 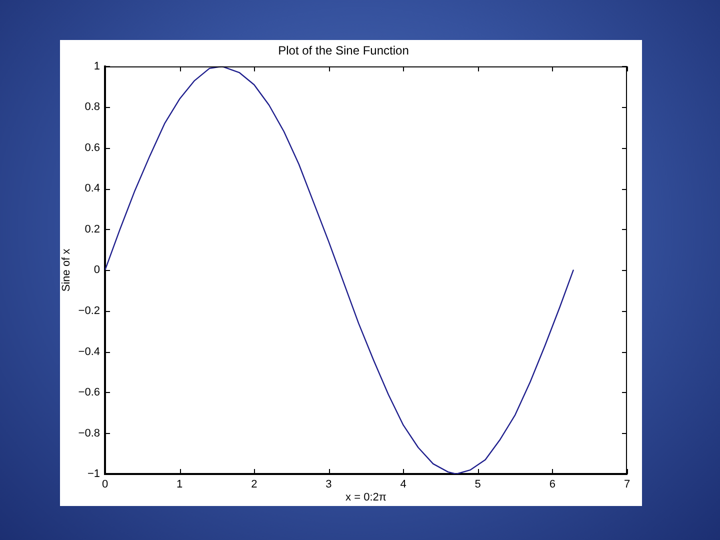 What do you see at coordinates (92, 188) in the screenshot?
I see `y-tick-label: 0.4` at bounding box center [92, 188].